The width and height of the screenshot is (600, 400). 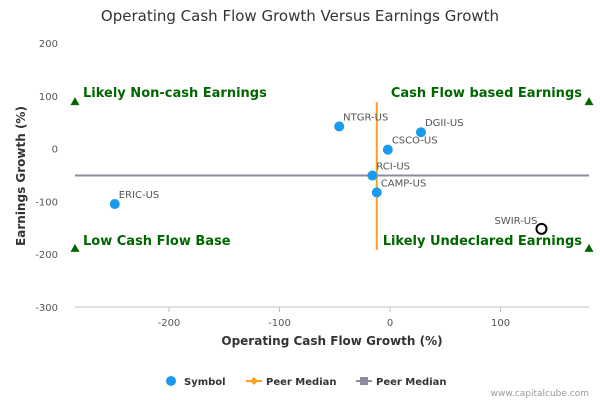 I want to click on y-tick-label: 0, so click(x=55, y=150).